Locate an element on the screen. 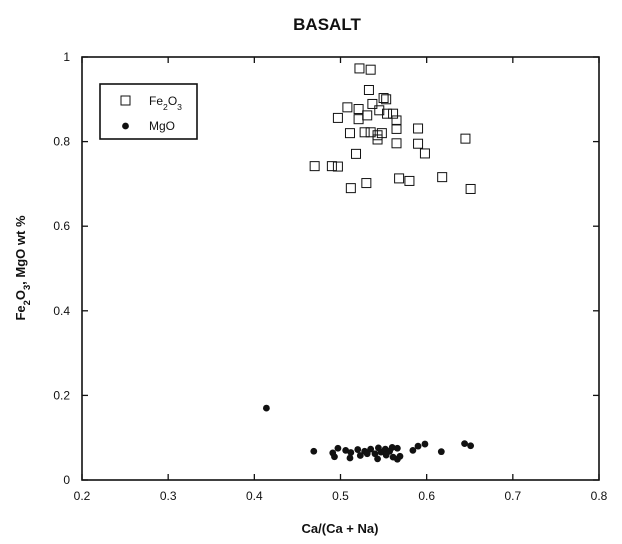 The height and width of the screenshot is (544, 622). chart-title: BASALT is located at coordinates (327, 24).